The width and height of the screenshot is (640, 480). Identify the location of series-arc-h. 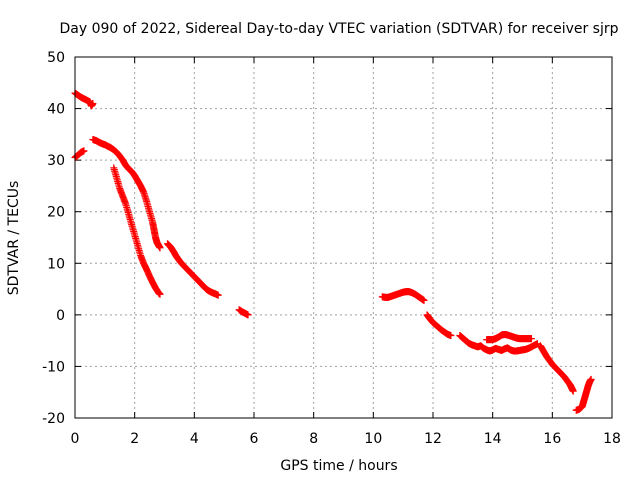
(439, 325).